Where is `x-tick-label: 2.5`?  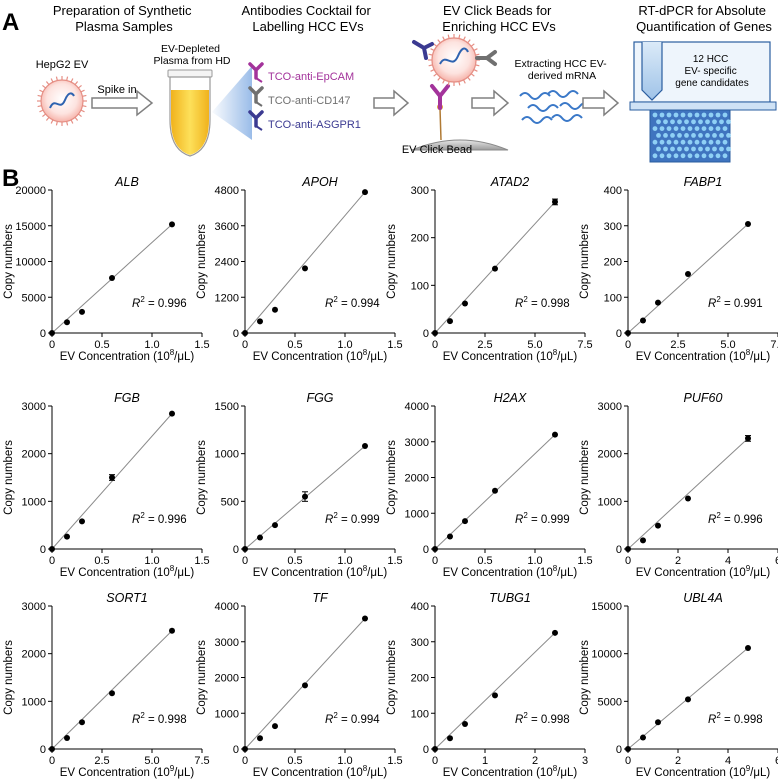 x-tick-label: 2.5 is located at coordinates (484, 345).